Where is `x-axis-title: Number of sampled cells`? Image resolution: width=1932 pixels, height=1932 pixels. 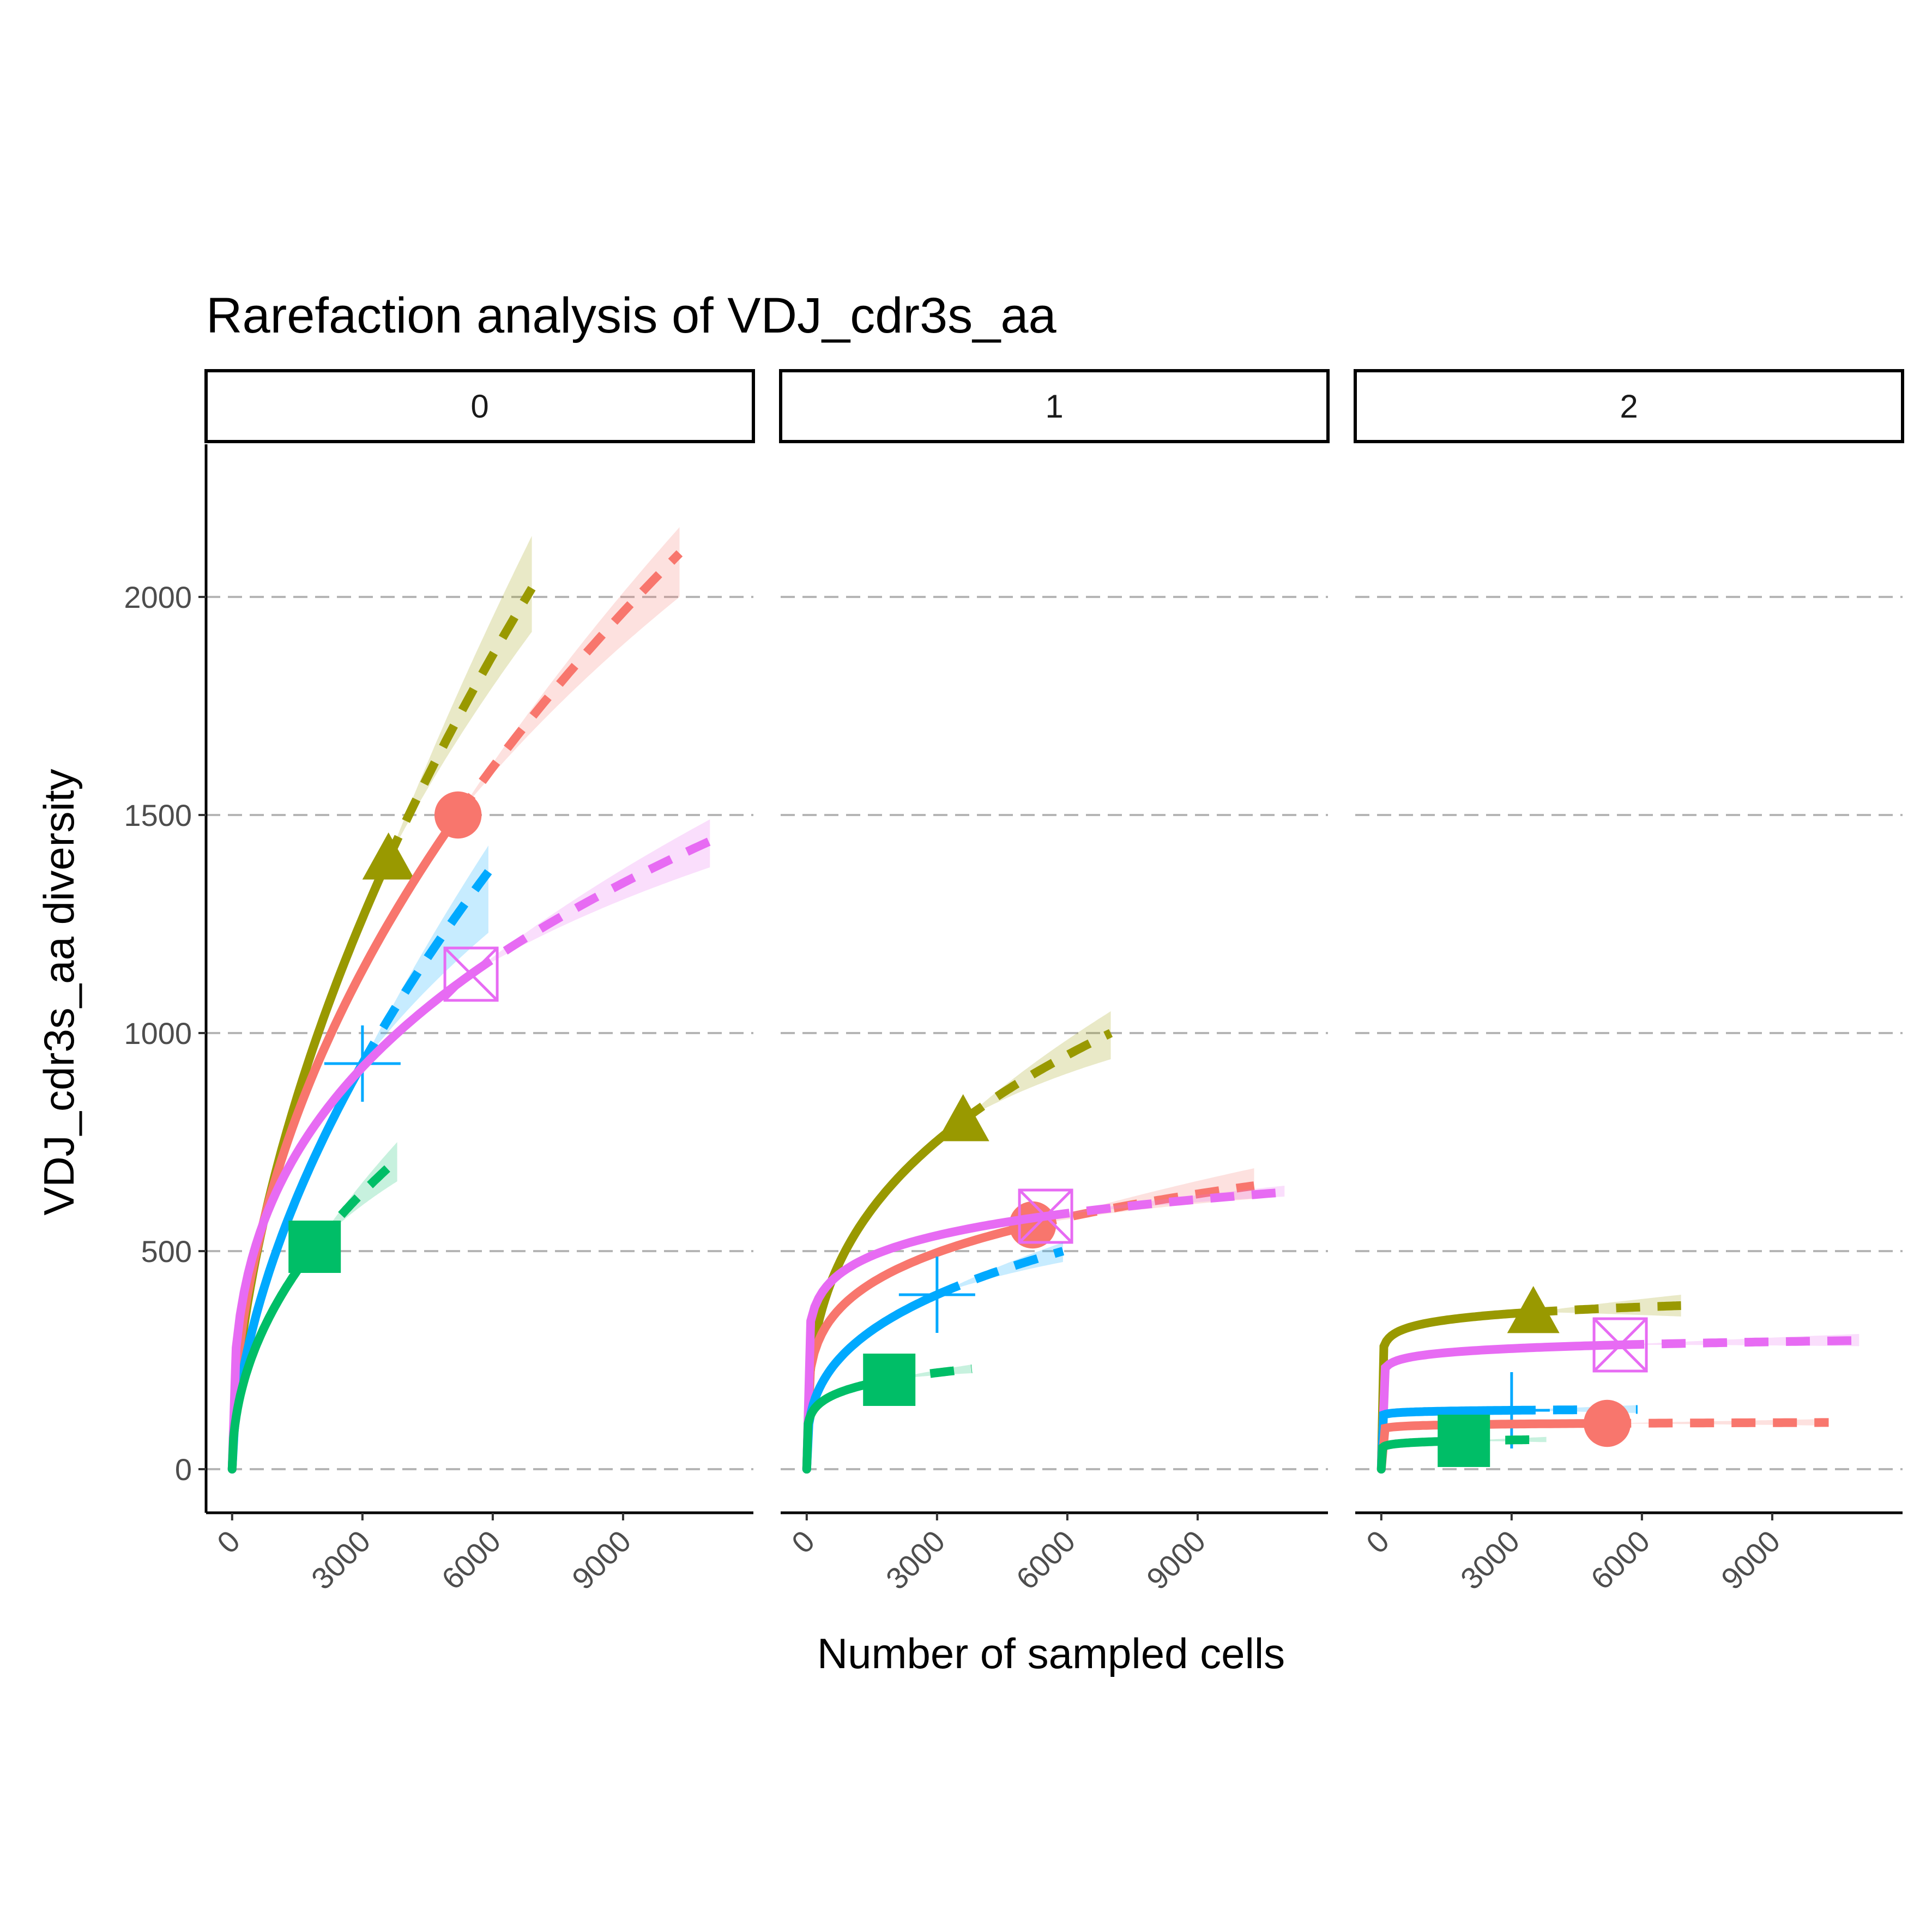
x-axis-title: Number of sampled cells is located at coordinates (1051, 1653).